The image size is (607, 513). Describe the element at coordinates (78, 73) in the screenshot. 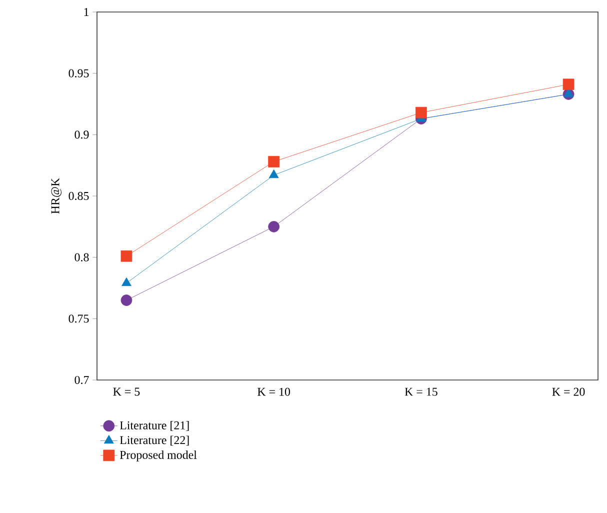

I see `y-tick-label: 0.95` at that location.